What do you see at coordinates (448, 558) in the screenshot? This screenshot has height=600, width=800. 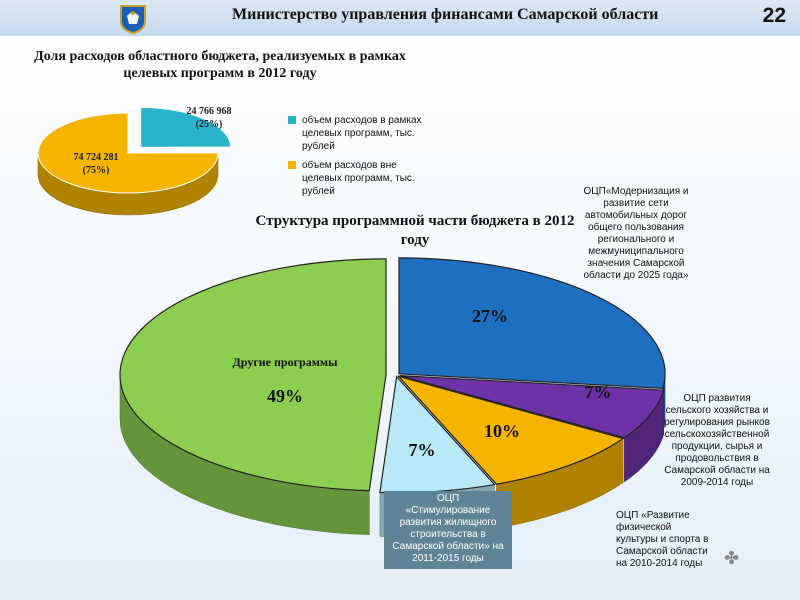 I see `housing-note-line: 2011-2015 годы` at bounding box center [448, 558].